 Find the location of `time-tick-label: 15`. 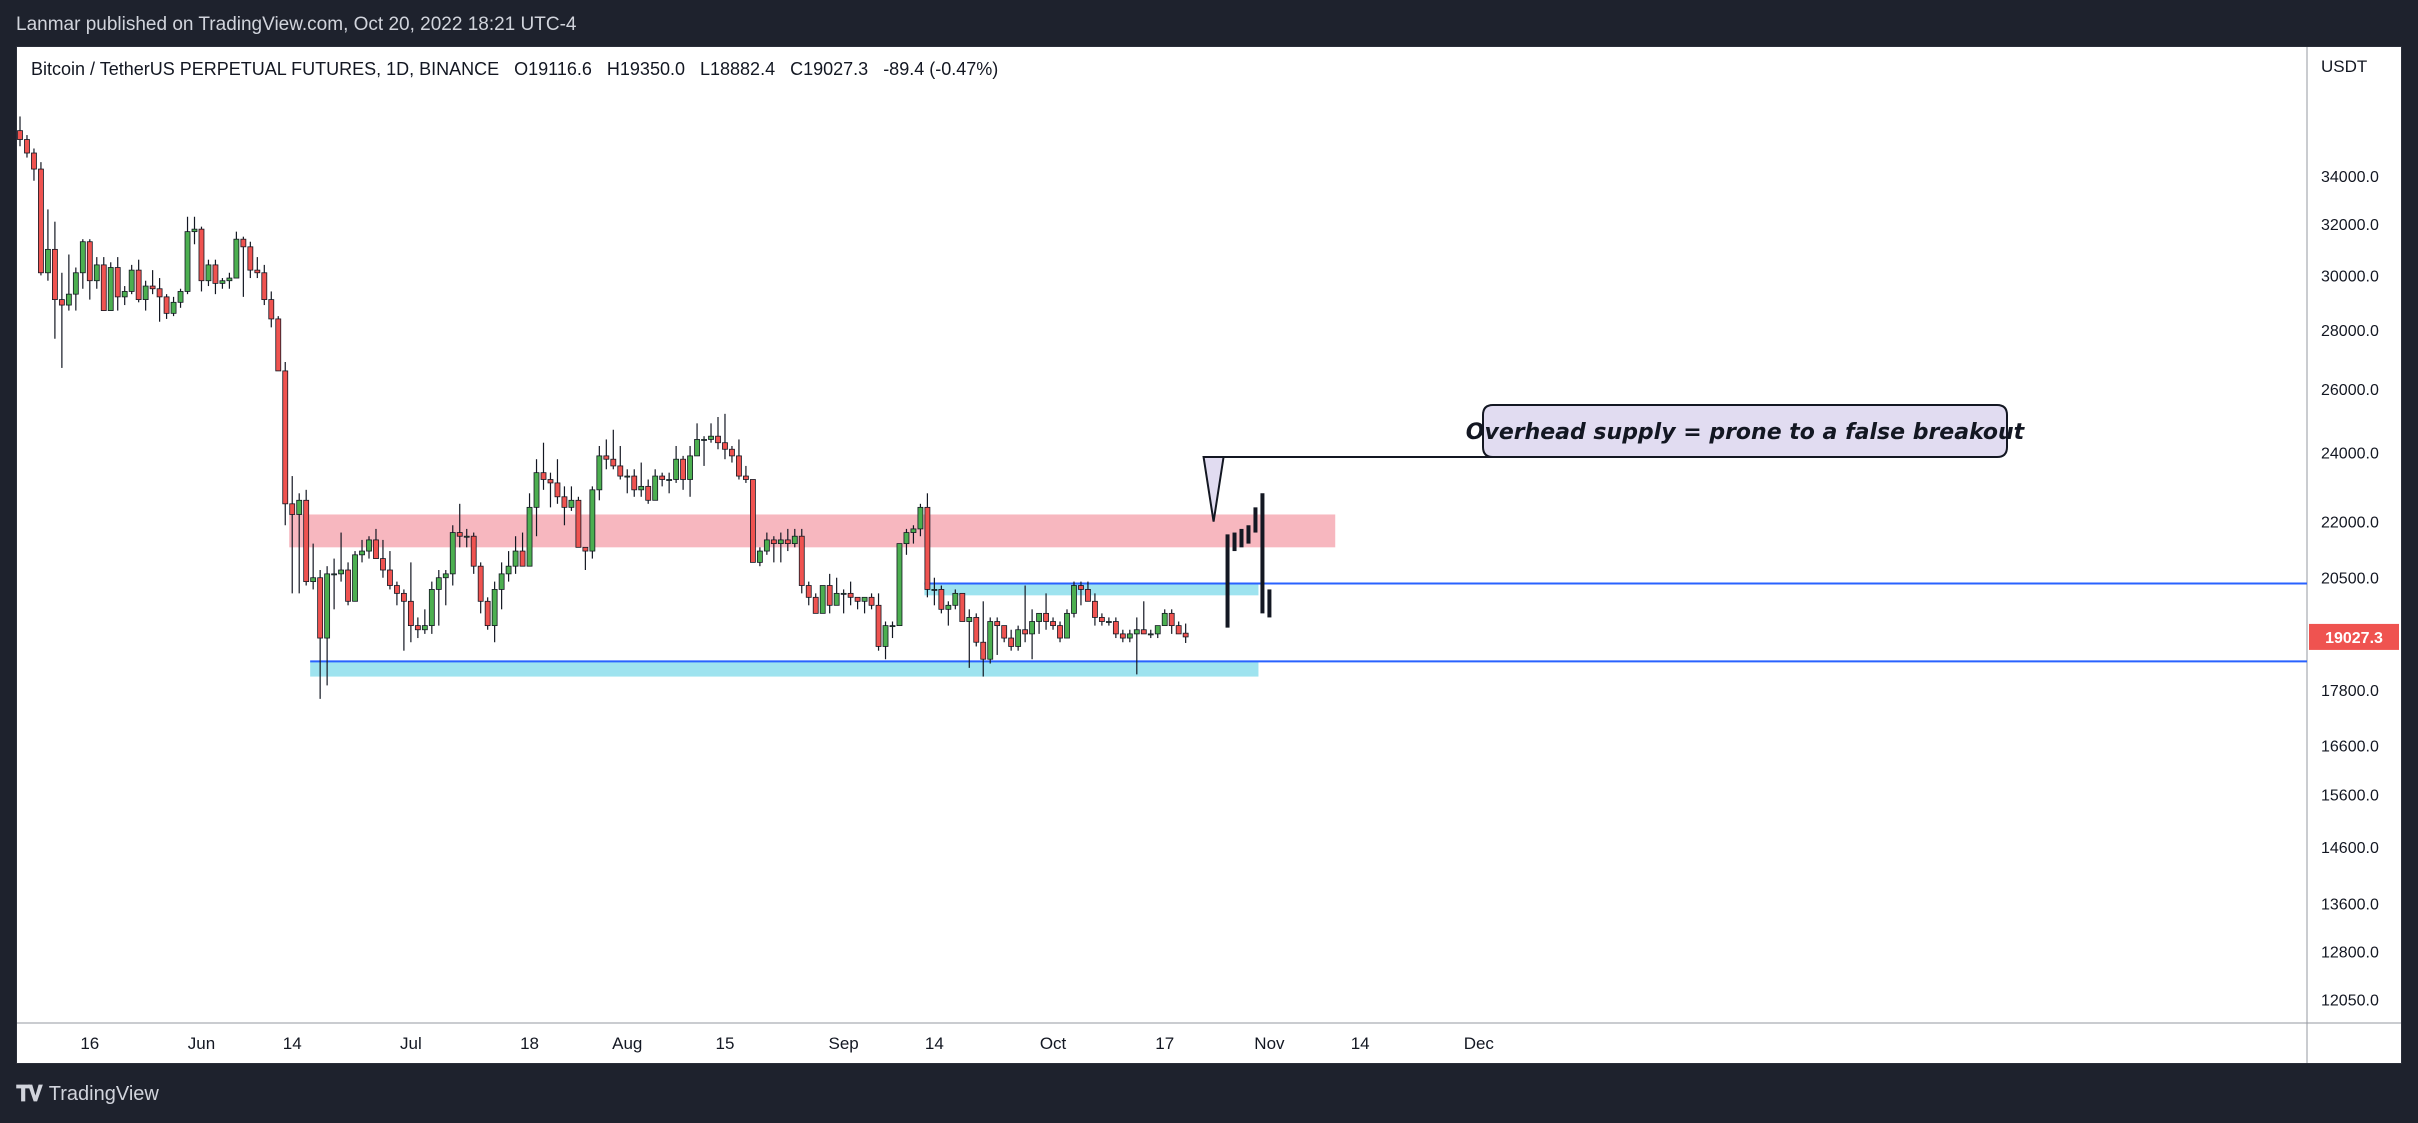

time-tick-label: 15 is located at coordinates (725, 1043).